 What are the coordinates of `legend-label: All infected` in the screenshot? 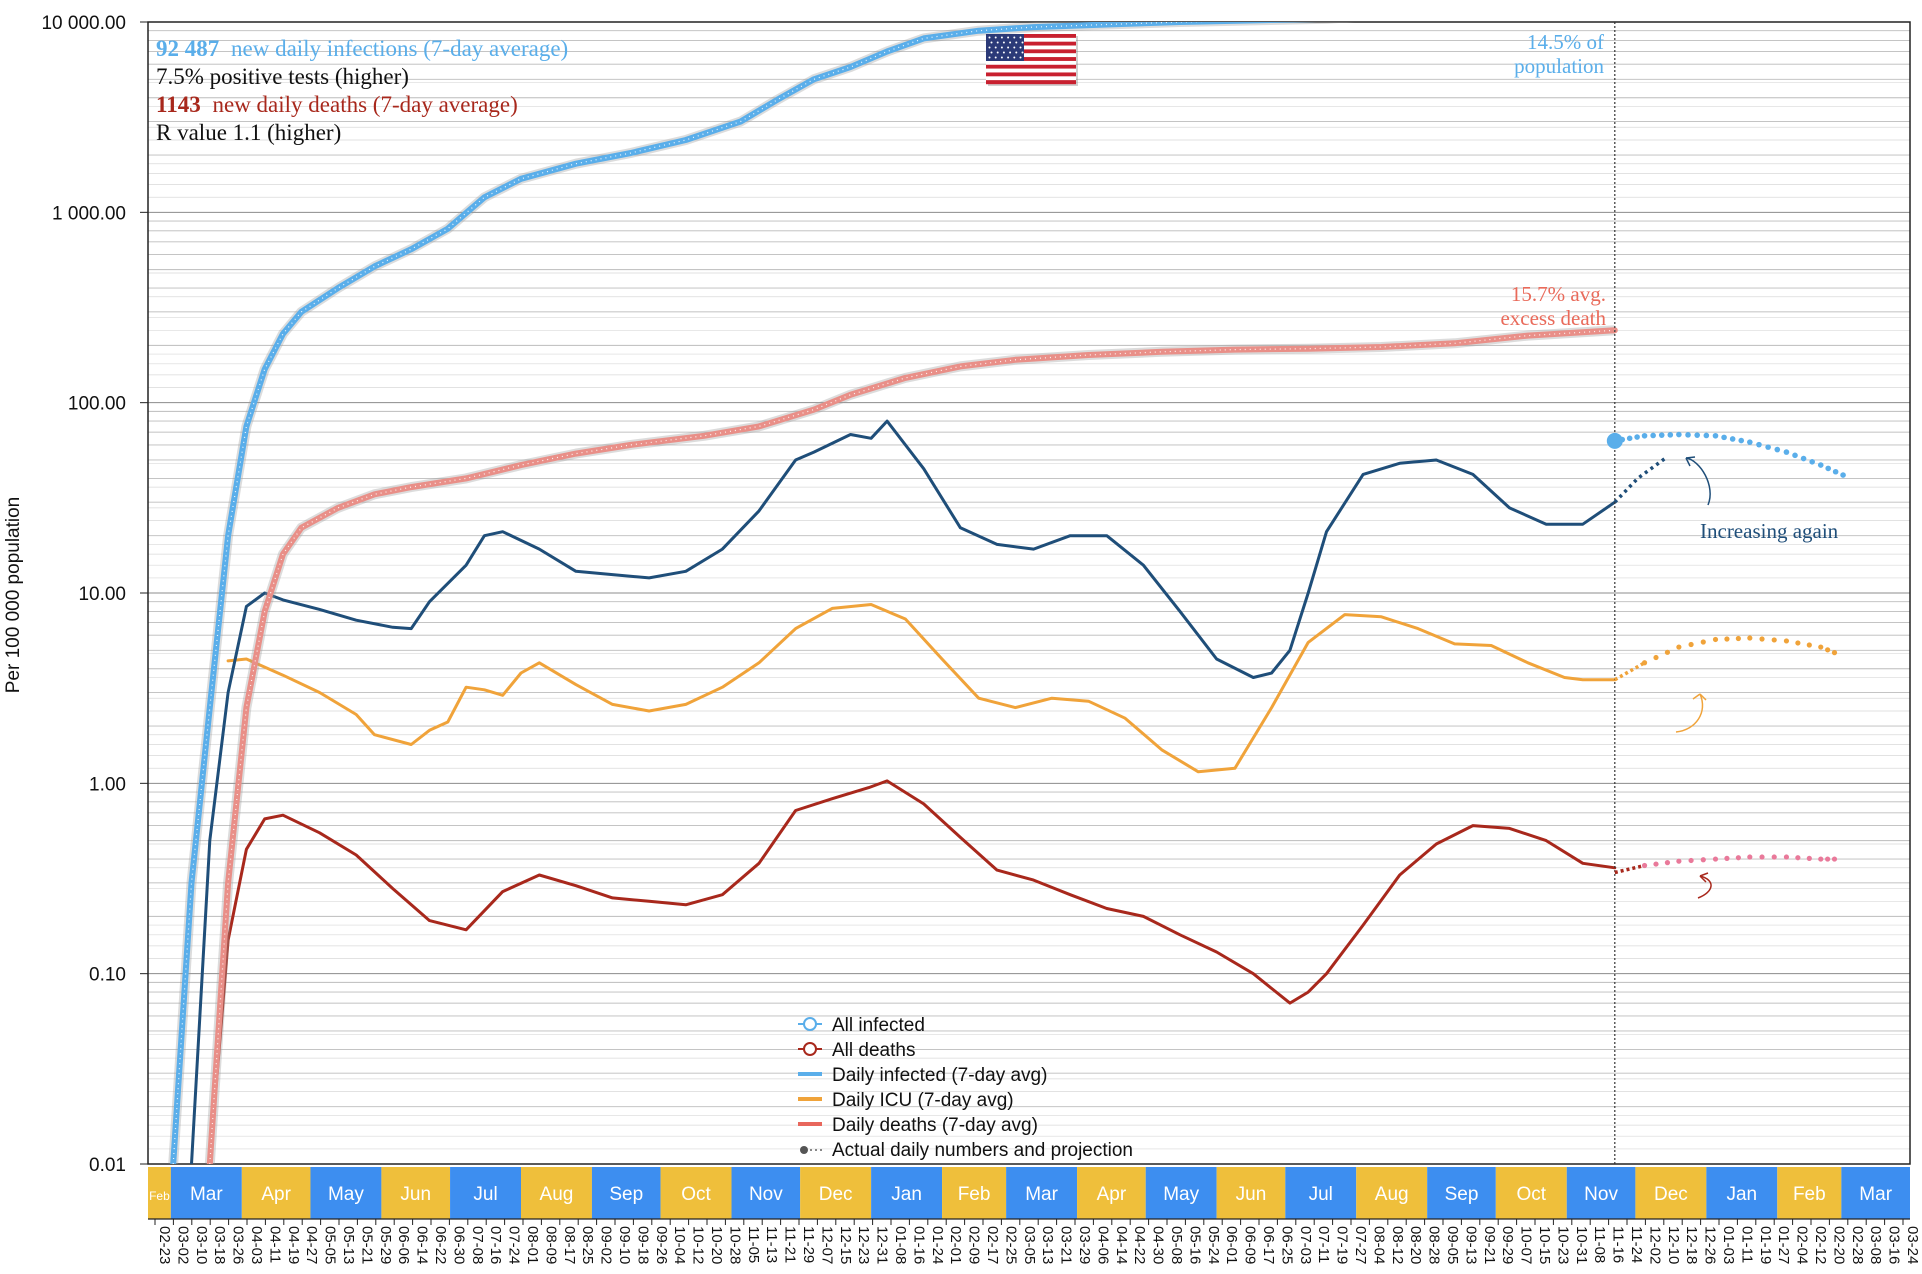 It's located at (878, 1025).